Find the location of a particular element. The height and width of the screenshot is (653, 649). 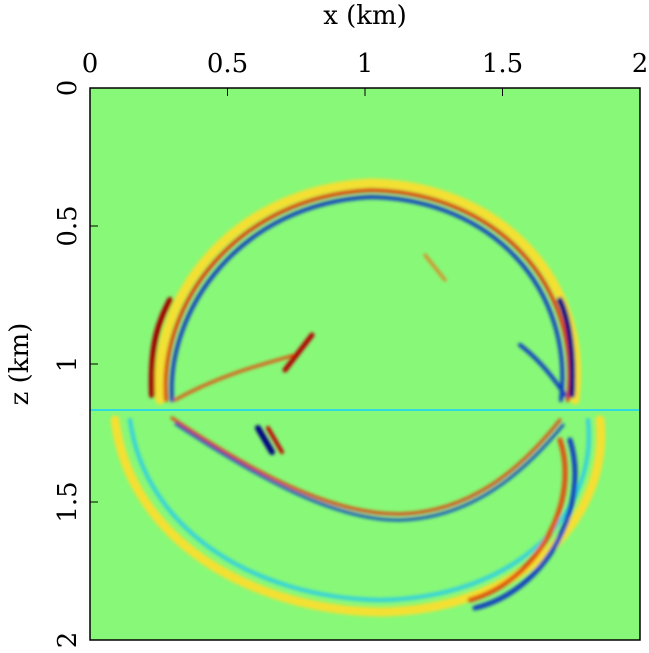

x-tick-label: 1.5 is located at coordinates (502, 64).